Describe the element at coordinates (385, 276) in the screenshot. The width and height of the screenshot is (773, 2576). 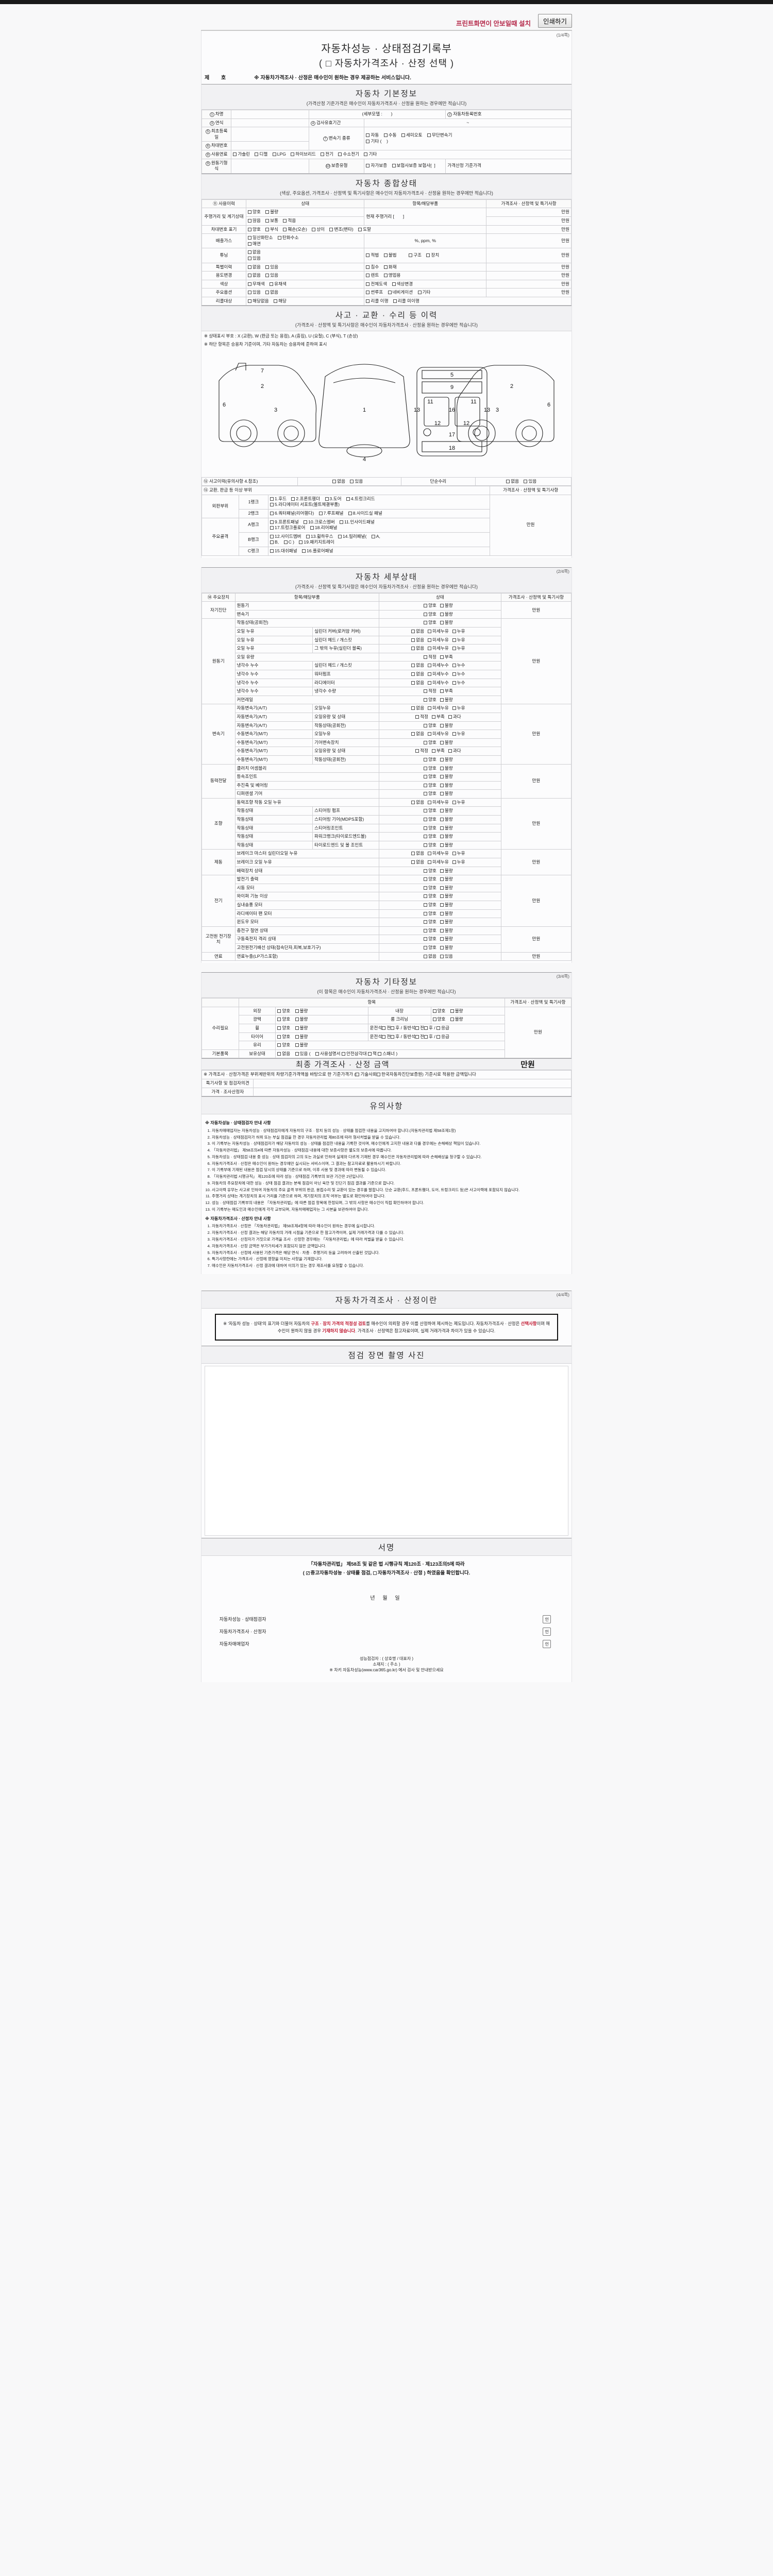
I see `checkbox-commercial` at that location.